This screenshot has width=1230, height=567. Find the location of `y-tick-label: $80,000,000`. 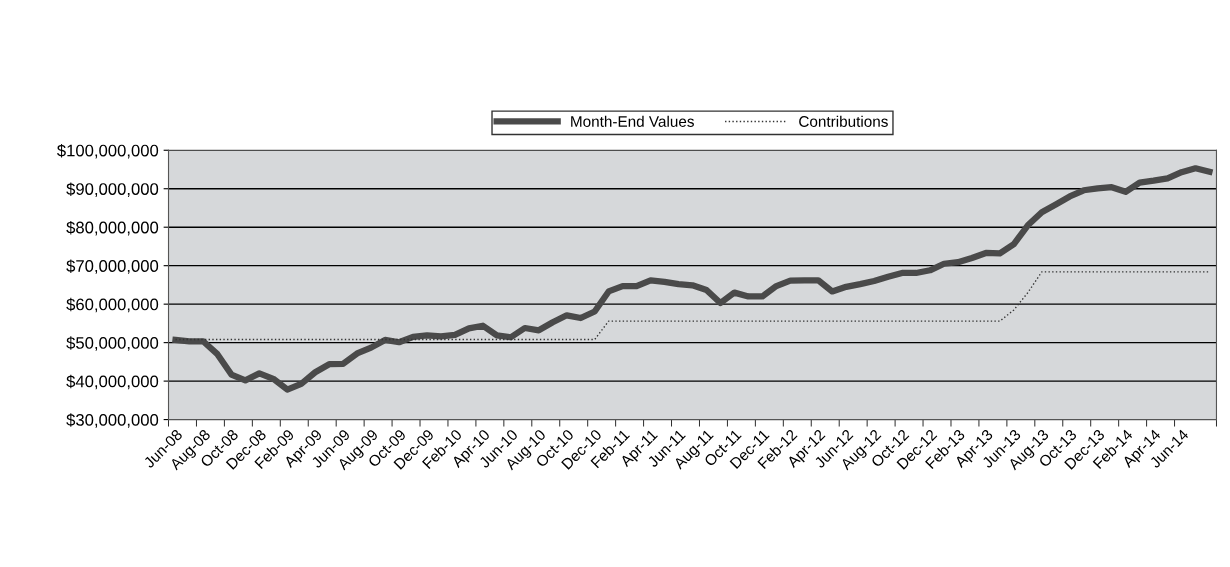

y-tick-label: $80,000,000 is located at coordinates (112, 228).